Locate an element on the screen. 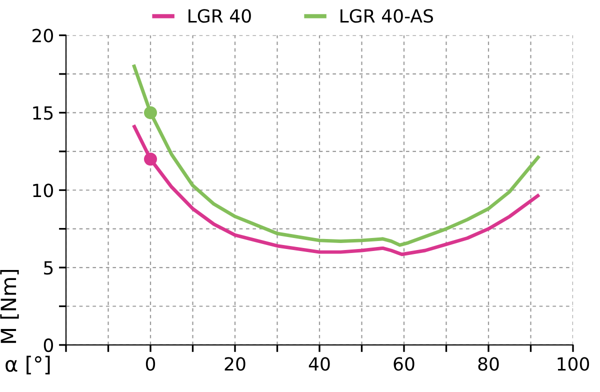  x-tick-label: 0 is located at coordinates (151, 364).